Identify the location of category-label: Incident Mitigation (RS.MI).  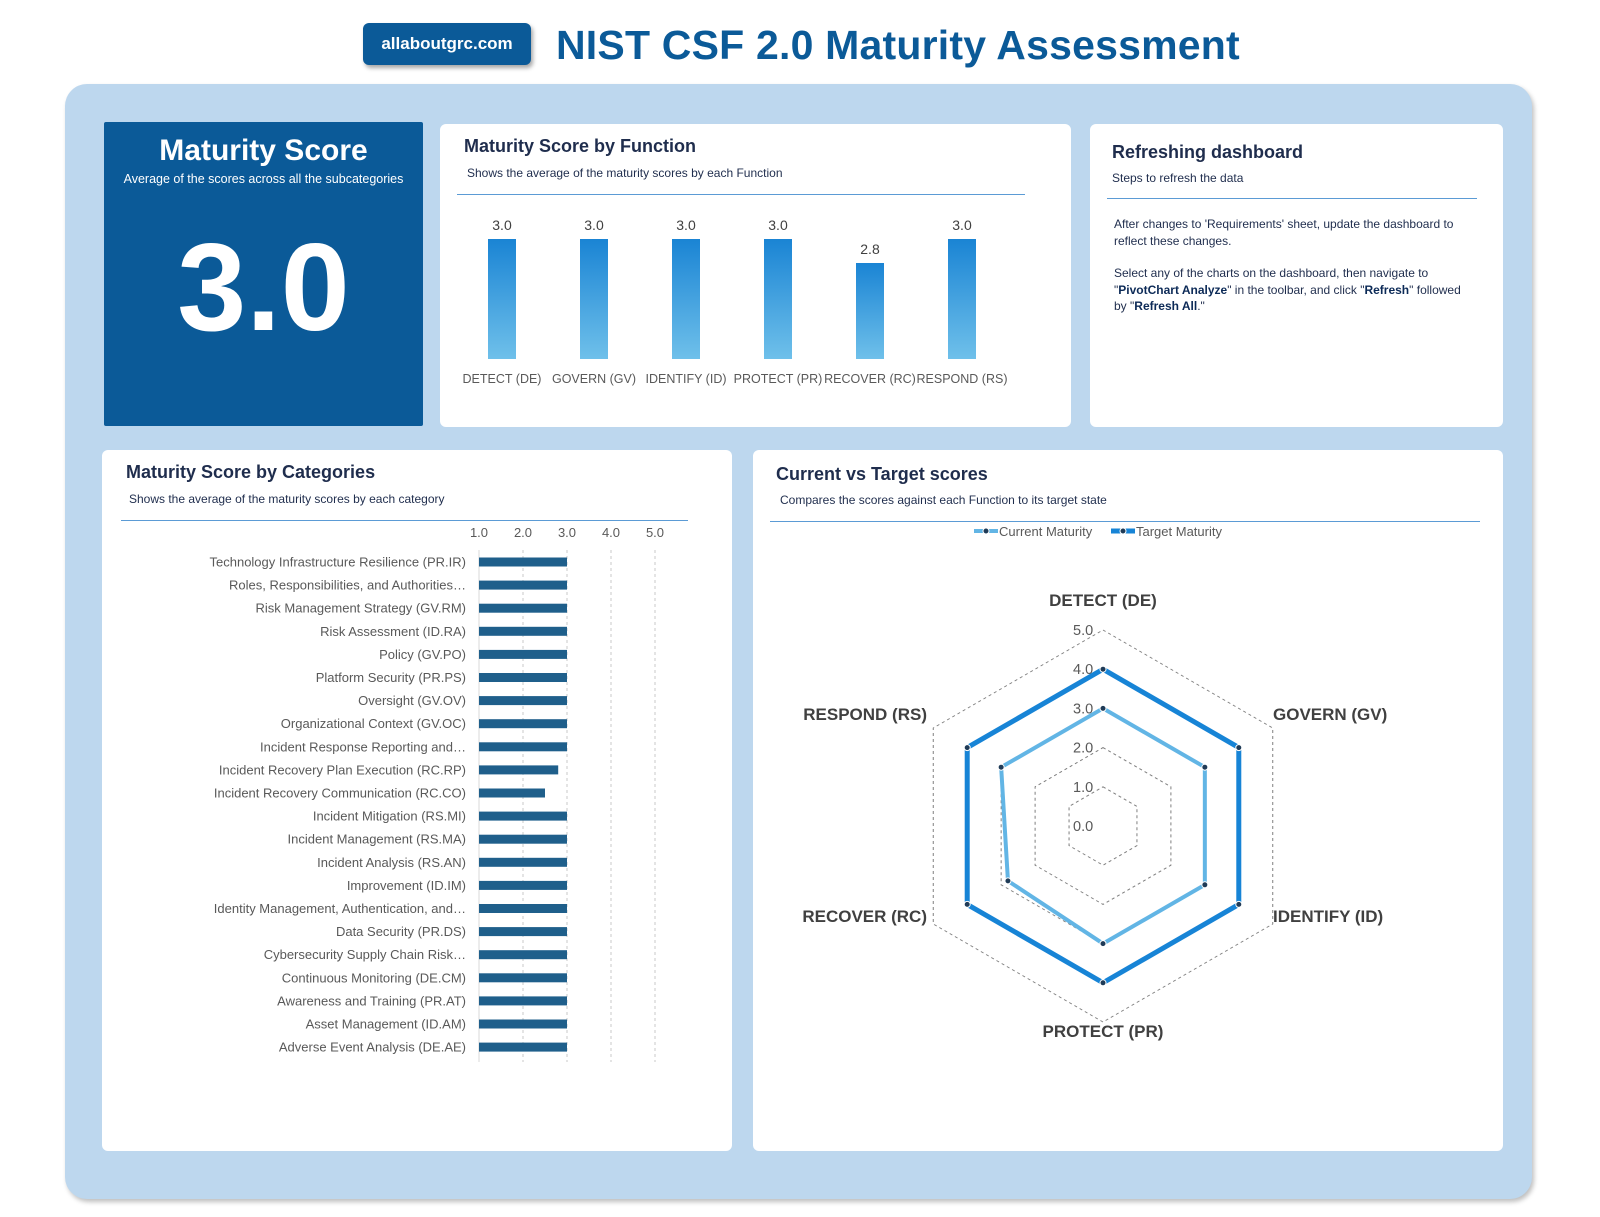
(389, 816).